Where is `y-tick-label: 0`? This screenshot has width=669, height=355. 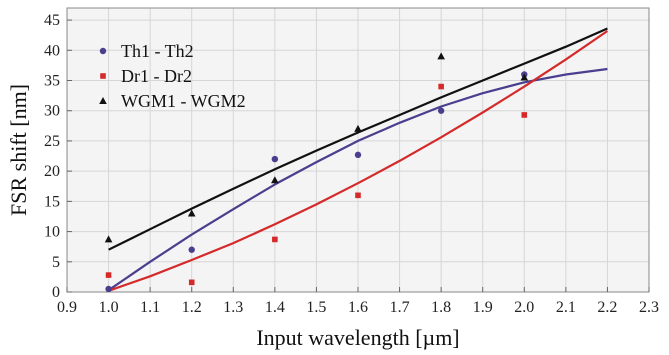
y-tick-label: 0 is located at coordinates (56, 292).